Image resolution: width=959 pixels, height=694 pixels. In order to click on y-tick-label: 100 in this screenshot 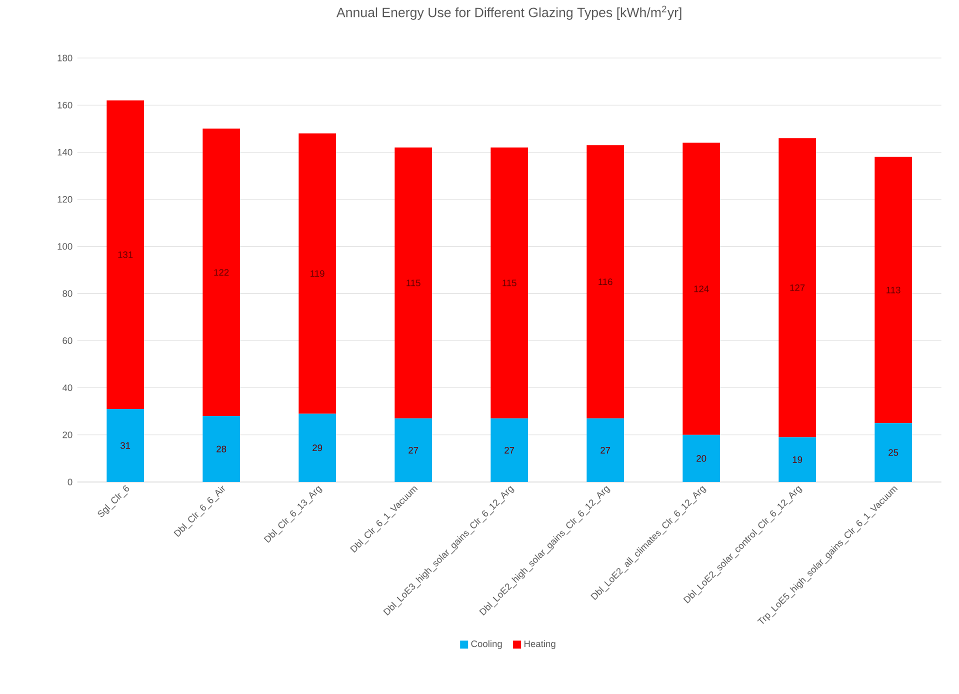, I will do `click(65, 246)`.